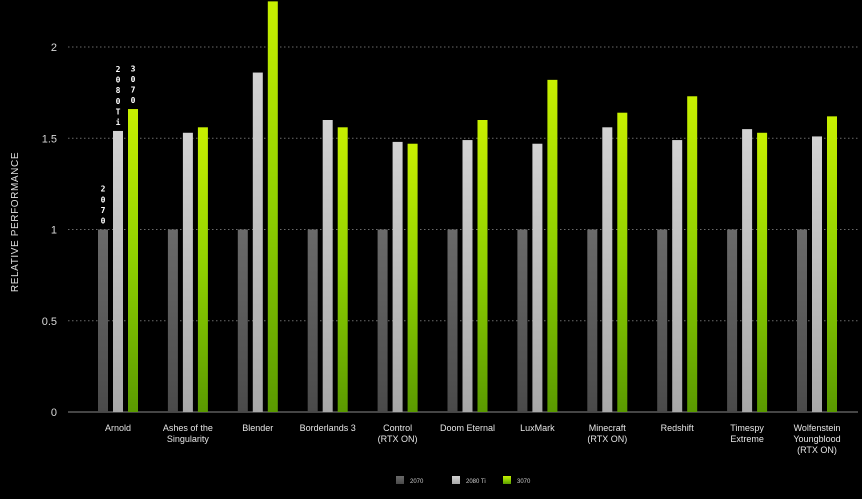 This screenshot has width=862, height=499. I want to click on x-tick-label: Timespy Extreme, so click(747, 433).